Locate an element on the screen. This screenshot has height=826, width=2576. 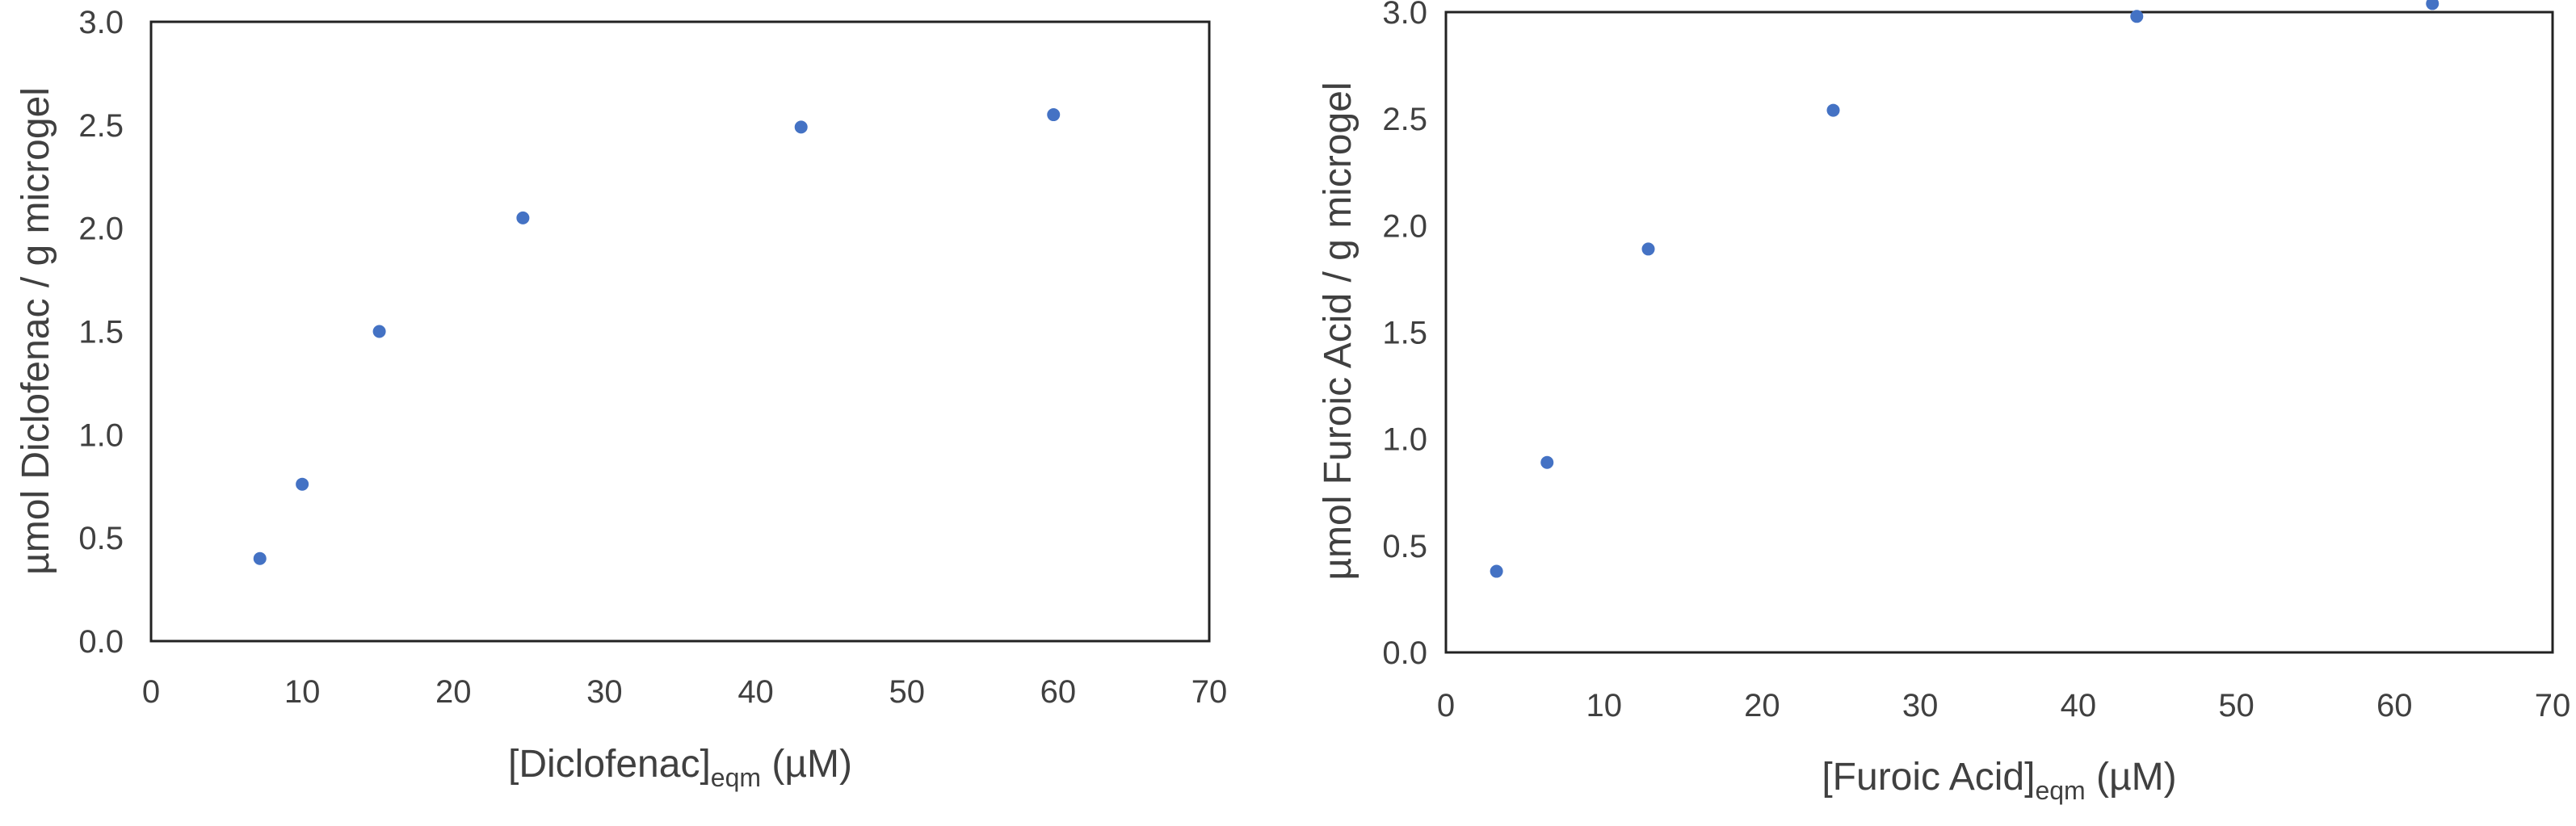
x-axis-title-subscript-furoic-acid: eqm is located at coordinates (2060, 790).